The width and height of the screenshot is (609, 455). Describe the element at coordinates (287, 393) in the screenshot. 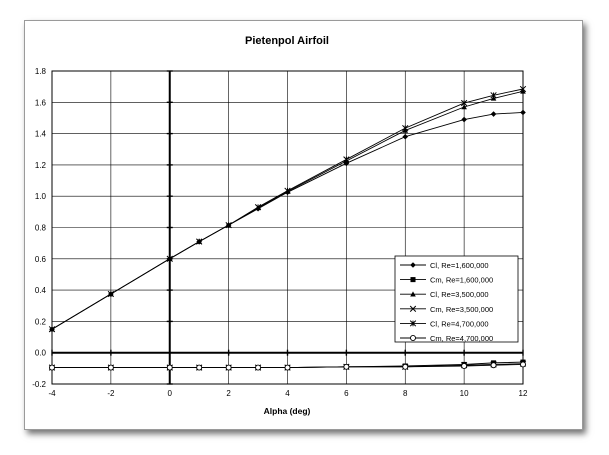

I see `x-tick-label: 4` at that location.